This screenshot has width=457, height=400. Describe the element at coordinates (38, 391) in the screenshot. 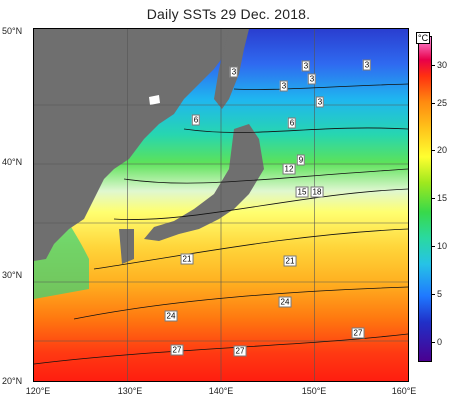

I see `lon-label-120e: 120°E` at that location.